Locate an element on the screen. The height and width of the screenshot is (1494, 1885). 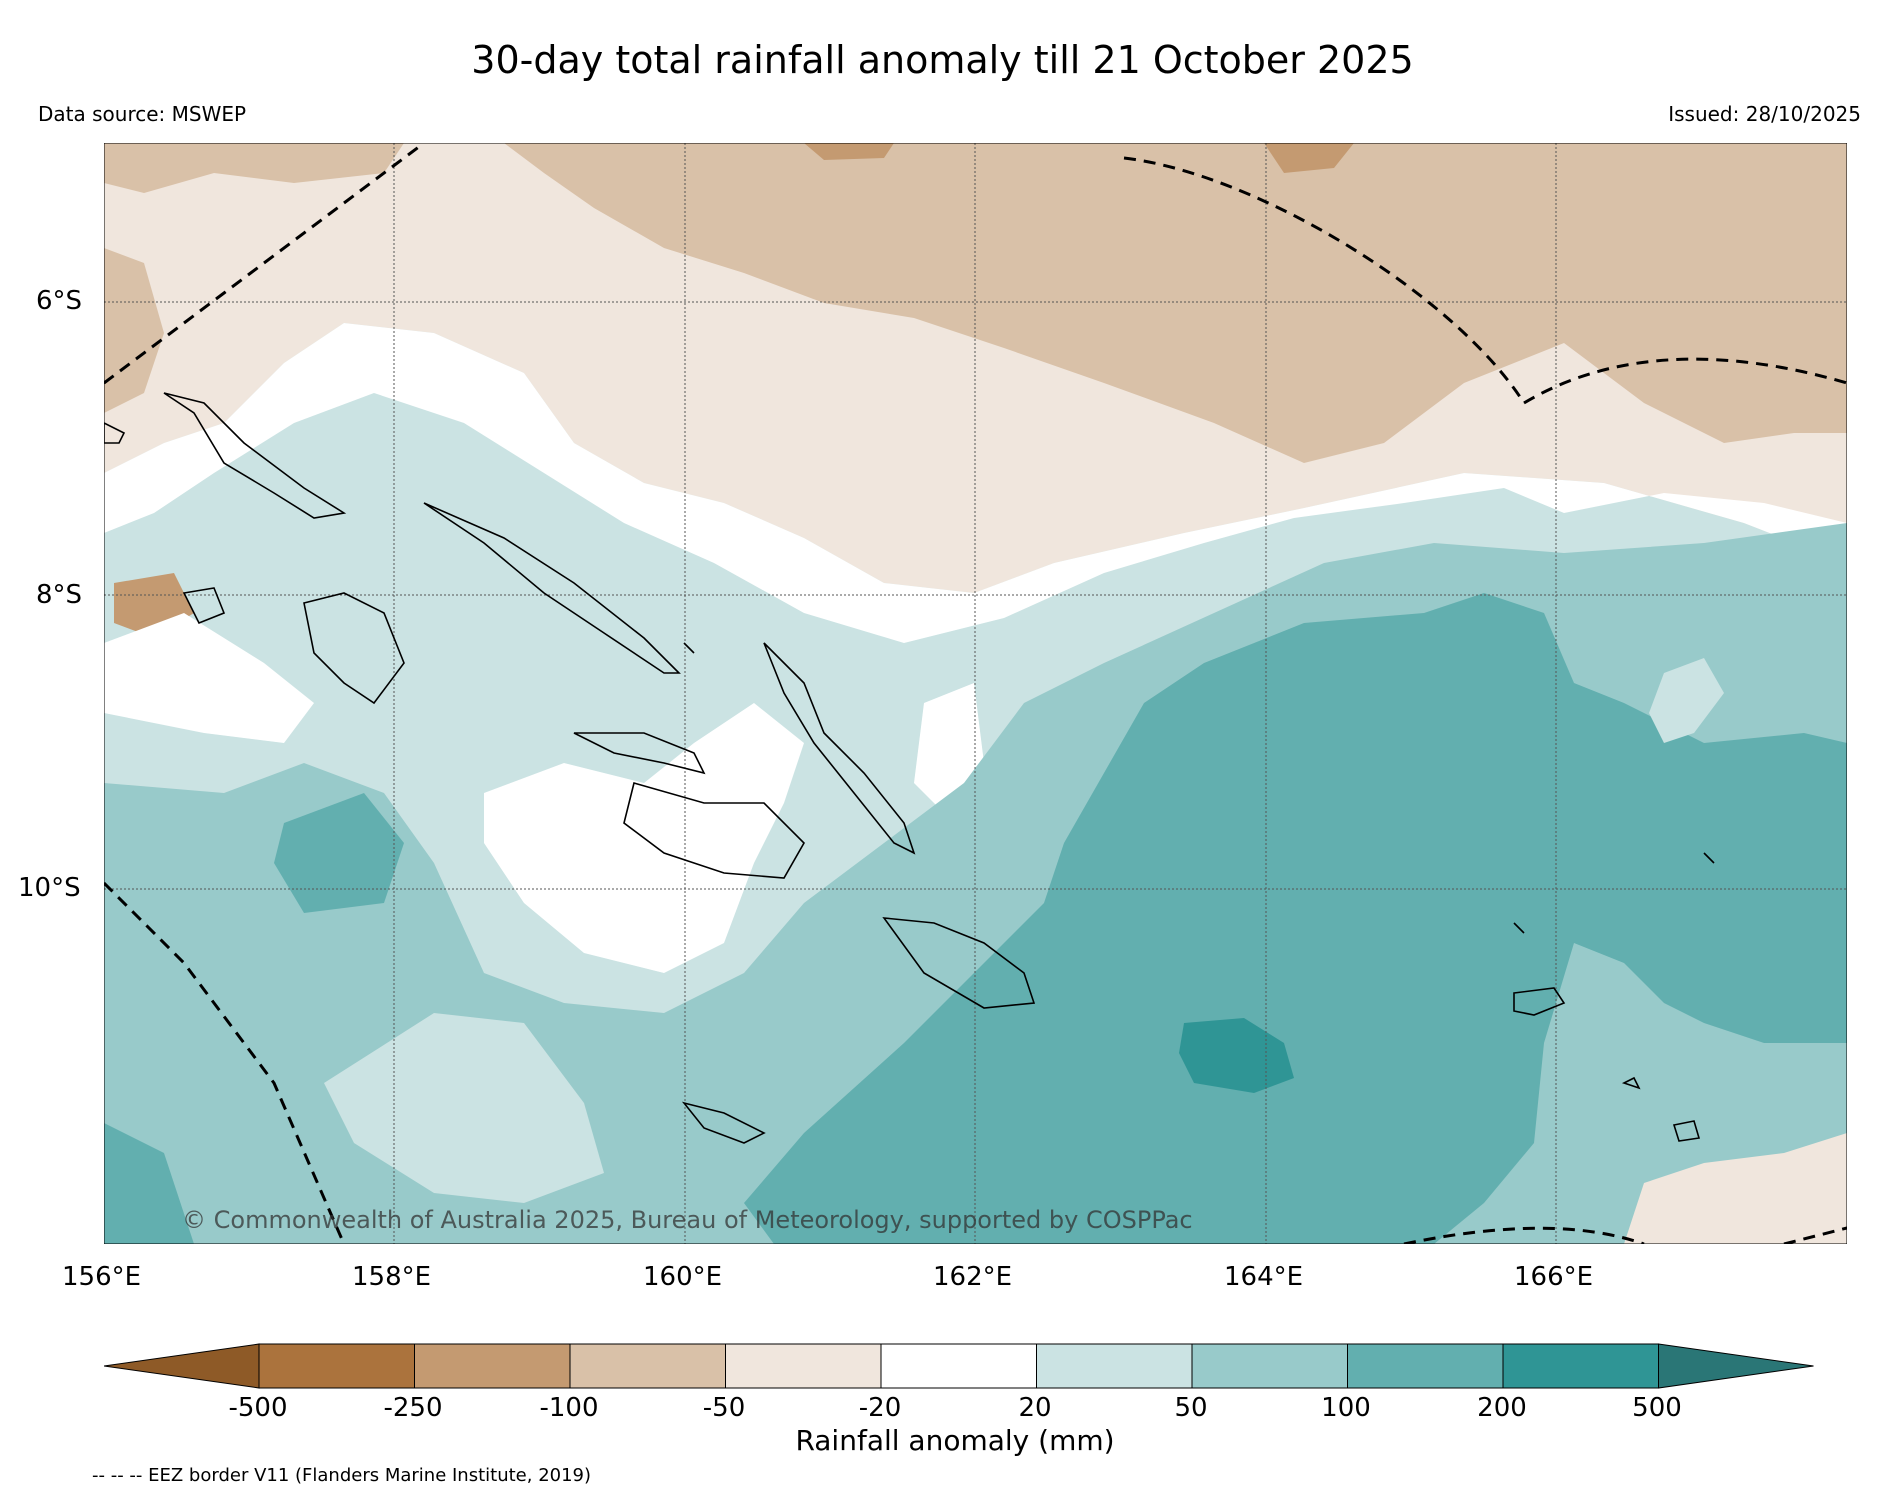
lon-label-158e: 158°E is located at coordinates (392, 1277).